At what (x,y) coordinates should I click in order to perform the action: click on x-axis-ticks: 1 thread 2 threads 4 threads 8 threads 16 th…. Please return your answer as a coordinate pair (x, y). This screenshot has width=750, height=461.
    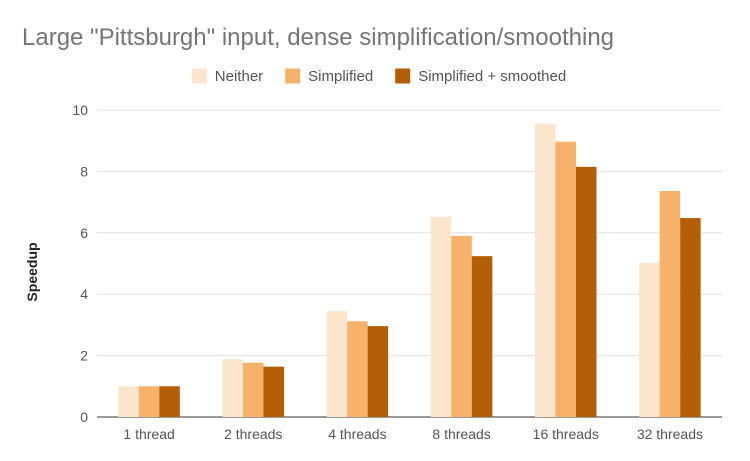
    Looking at the image, I should click on (413, 434).